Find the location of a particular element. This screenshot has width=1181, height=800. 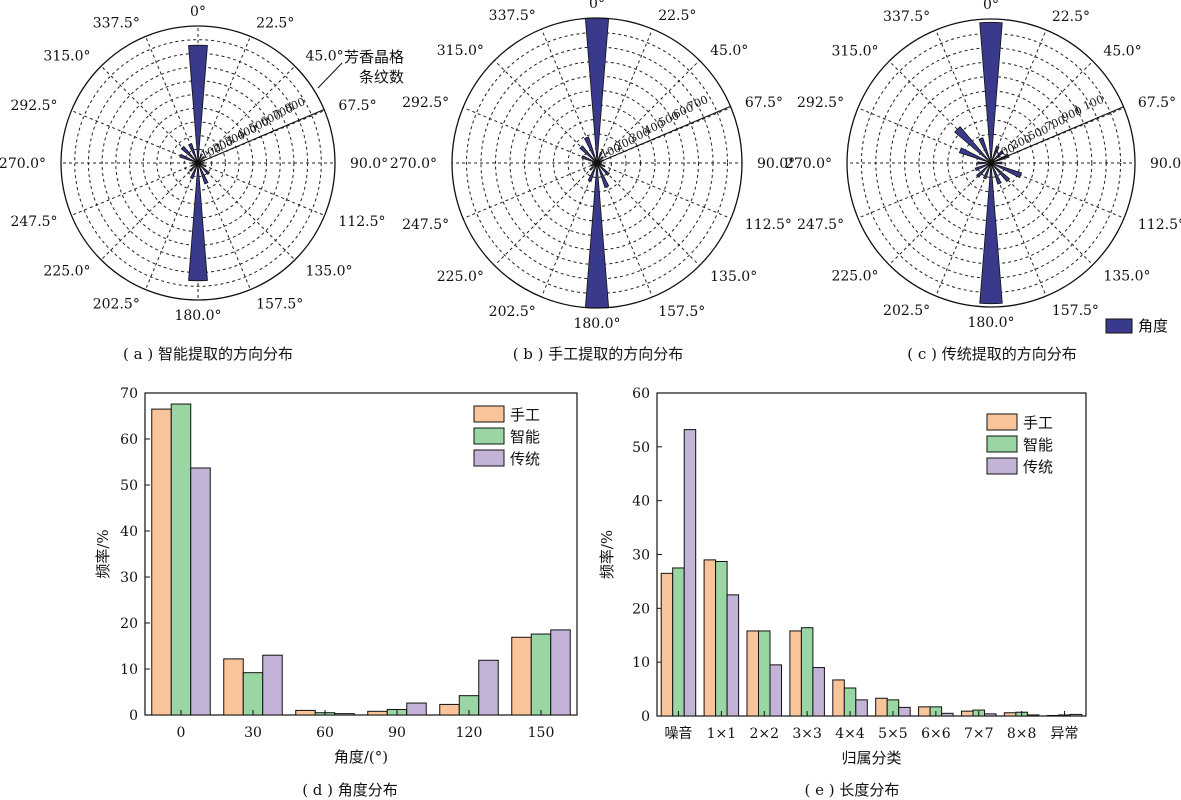

legend-swatch-angle is located at coordinates (1119, 326).